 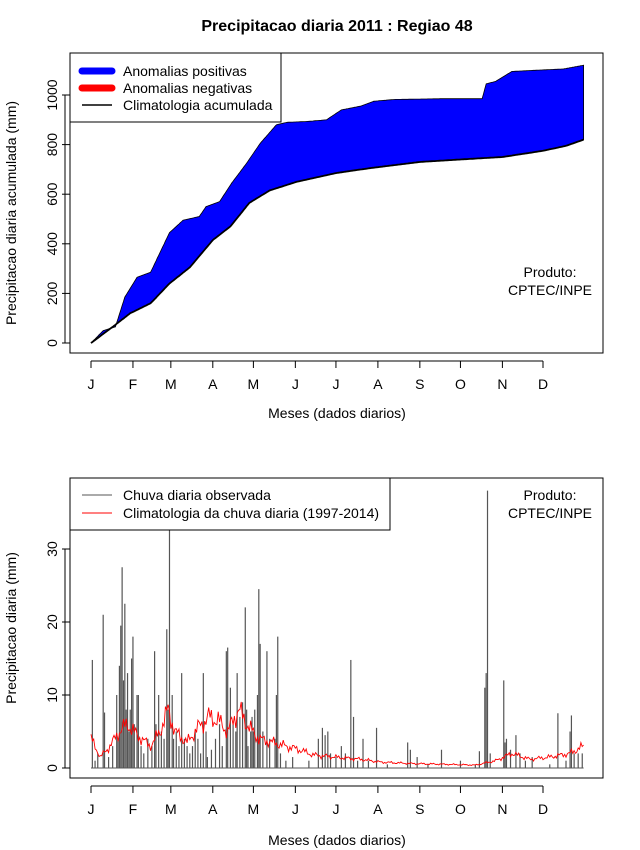 What do you see at coordinates (337, 840) in the screenshot?
I see `daily-x-label: Meses (dados diarios)` at bounding box center [337, 840].